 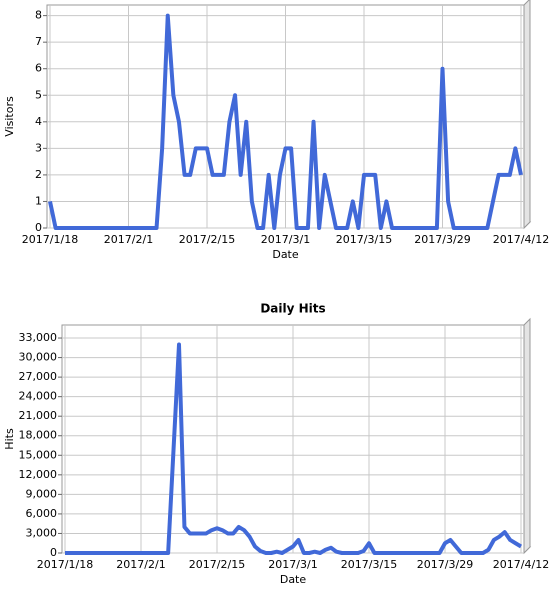 What do you see at coordinates (9, 439) in the screenshot?
I see `y-axis-label: Hits` at bounding box center [9, 439].